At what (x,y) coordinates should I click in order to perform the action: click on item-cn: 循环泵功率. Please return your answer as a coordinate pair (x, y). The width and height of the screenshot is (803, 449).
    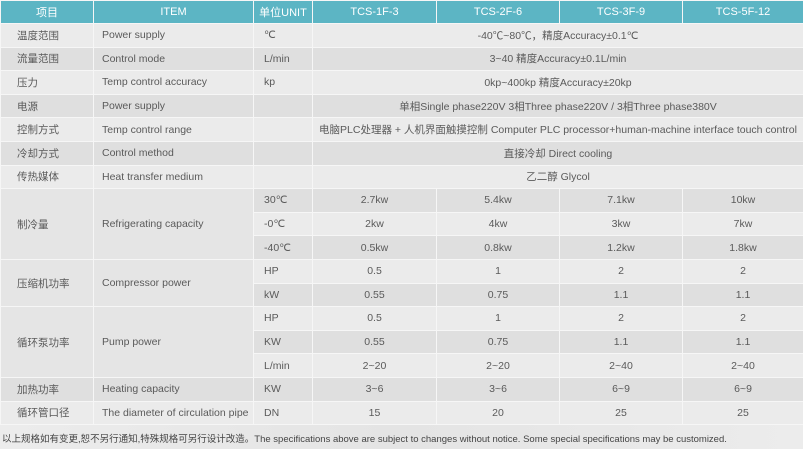
    Looking at the image, I should click on (47, 342).